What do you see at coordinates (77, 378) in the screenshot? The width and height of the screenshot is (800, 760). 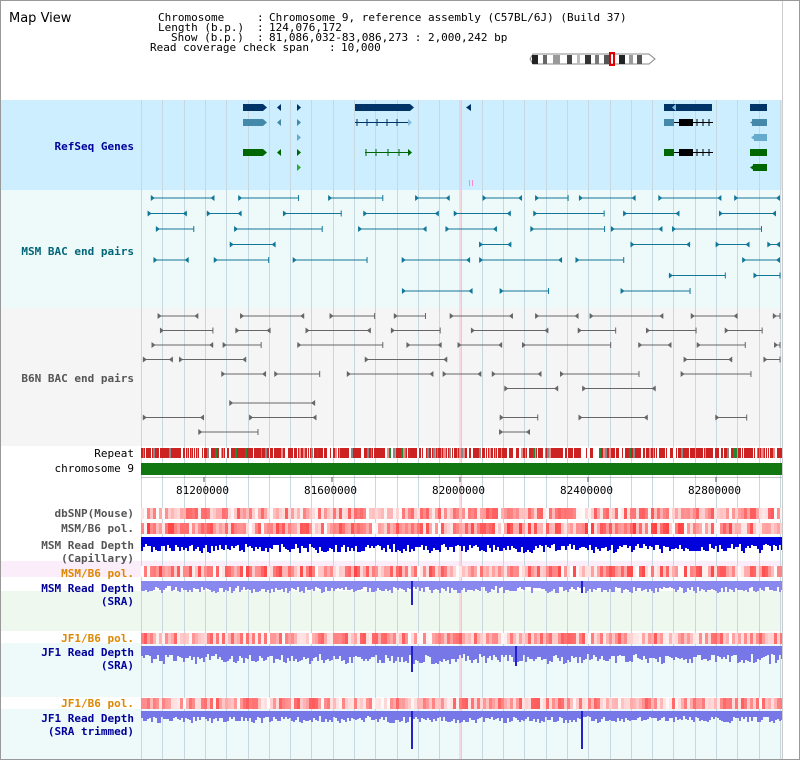 I see `track-label-b6n-bac: B6N BAC end pairs` at bounding box center [77, 378].